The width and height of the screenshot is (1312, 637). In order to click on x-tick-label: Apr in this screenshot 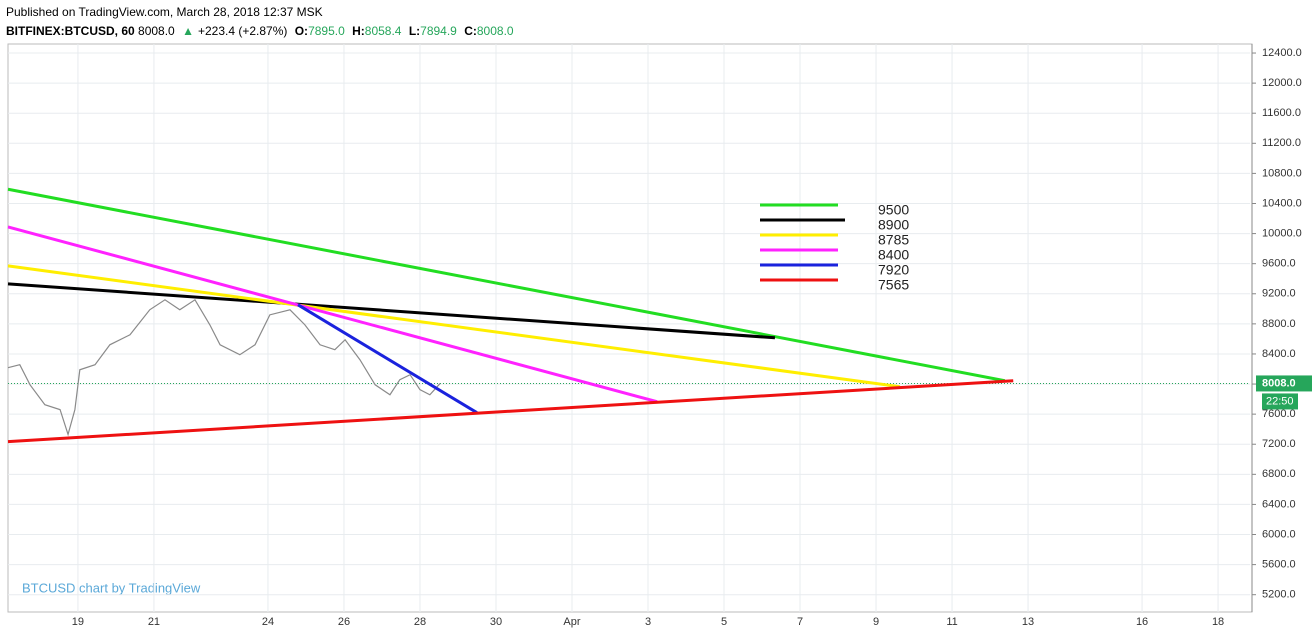, I will do `click(571, 622)`.